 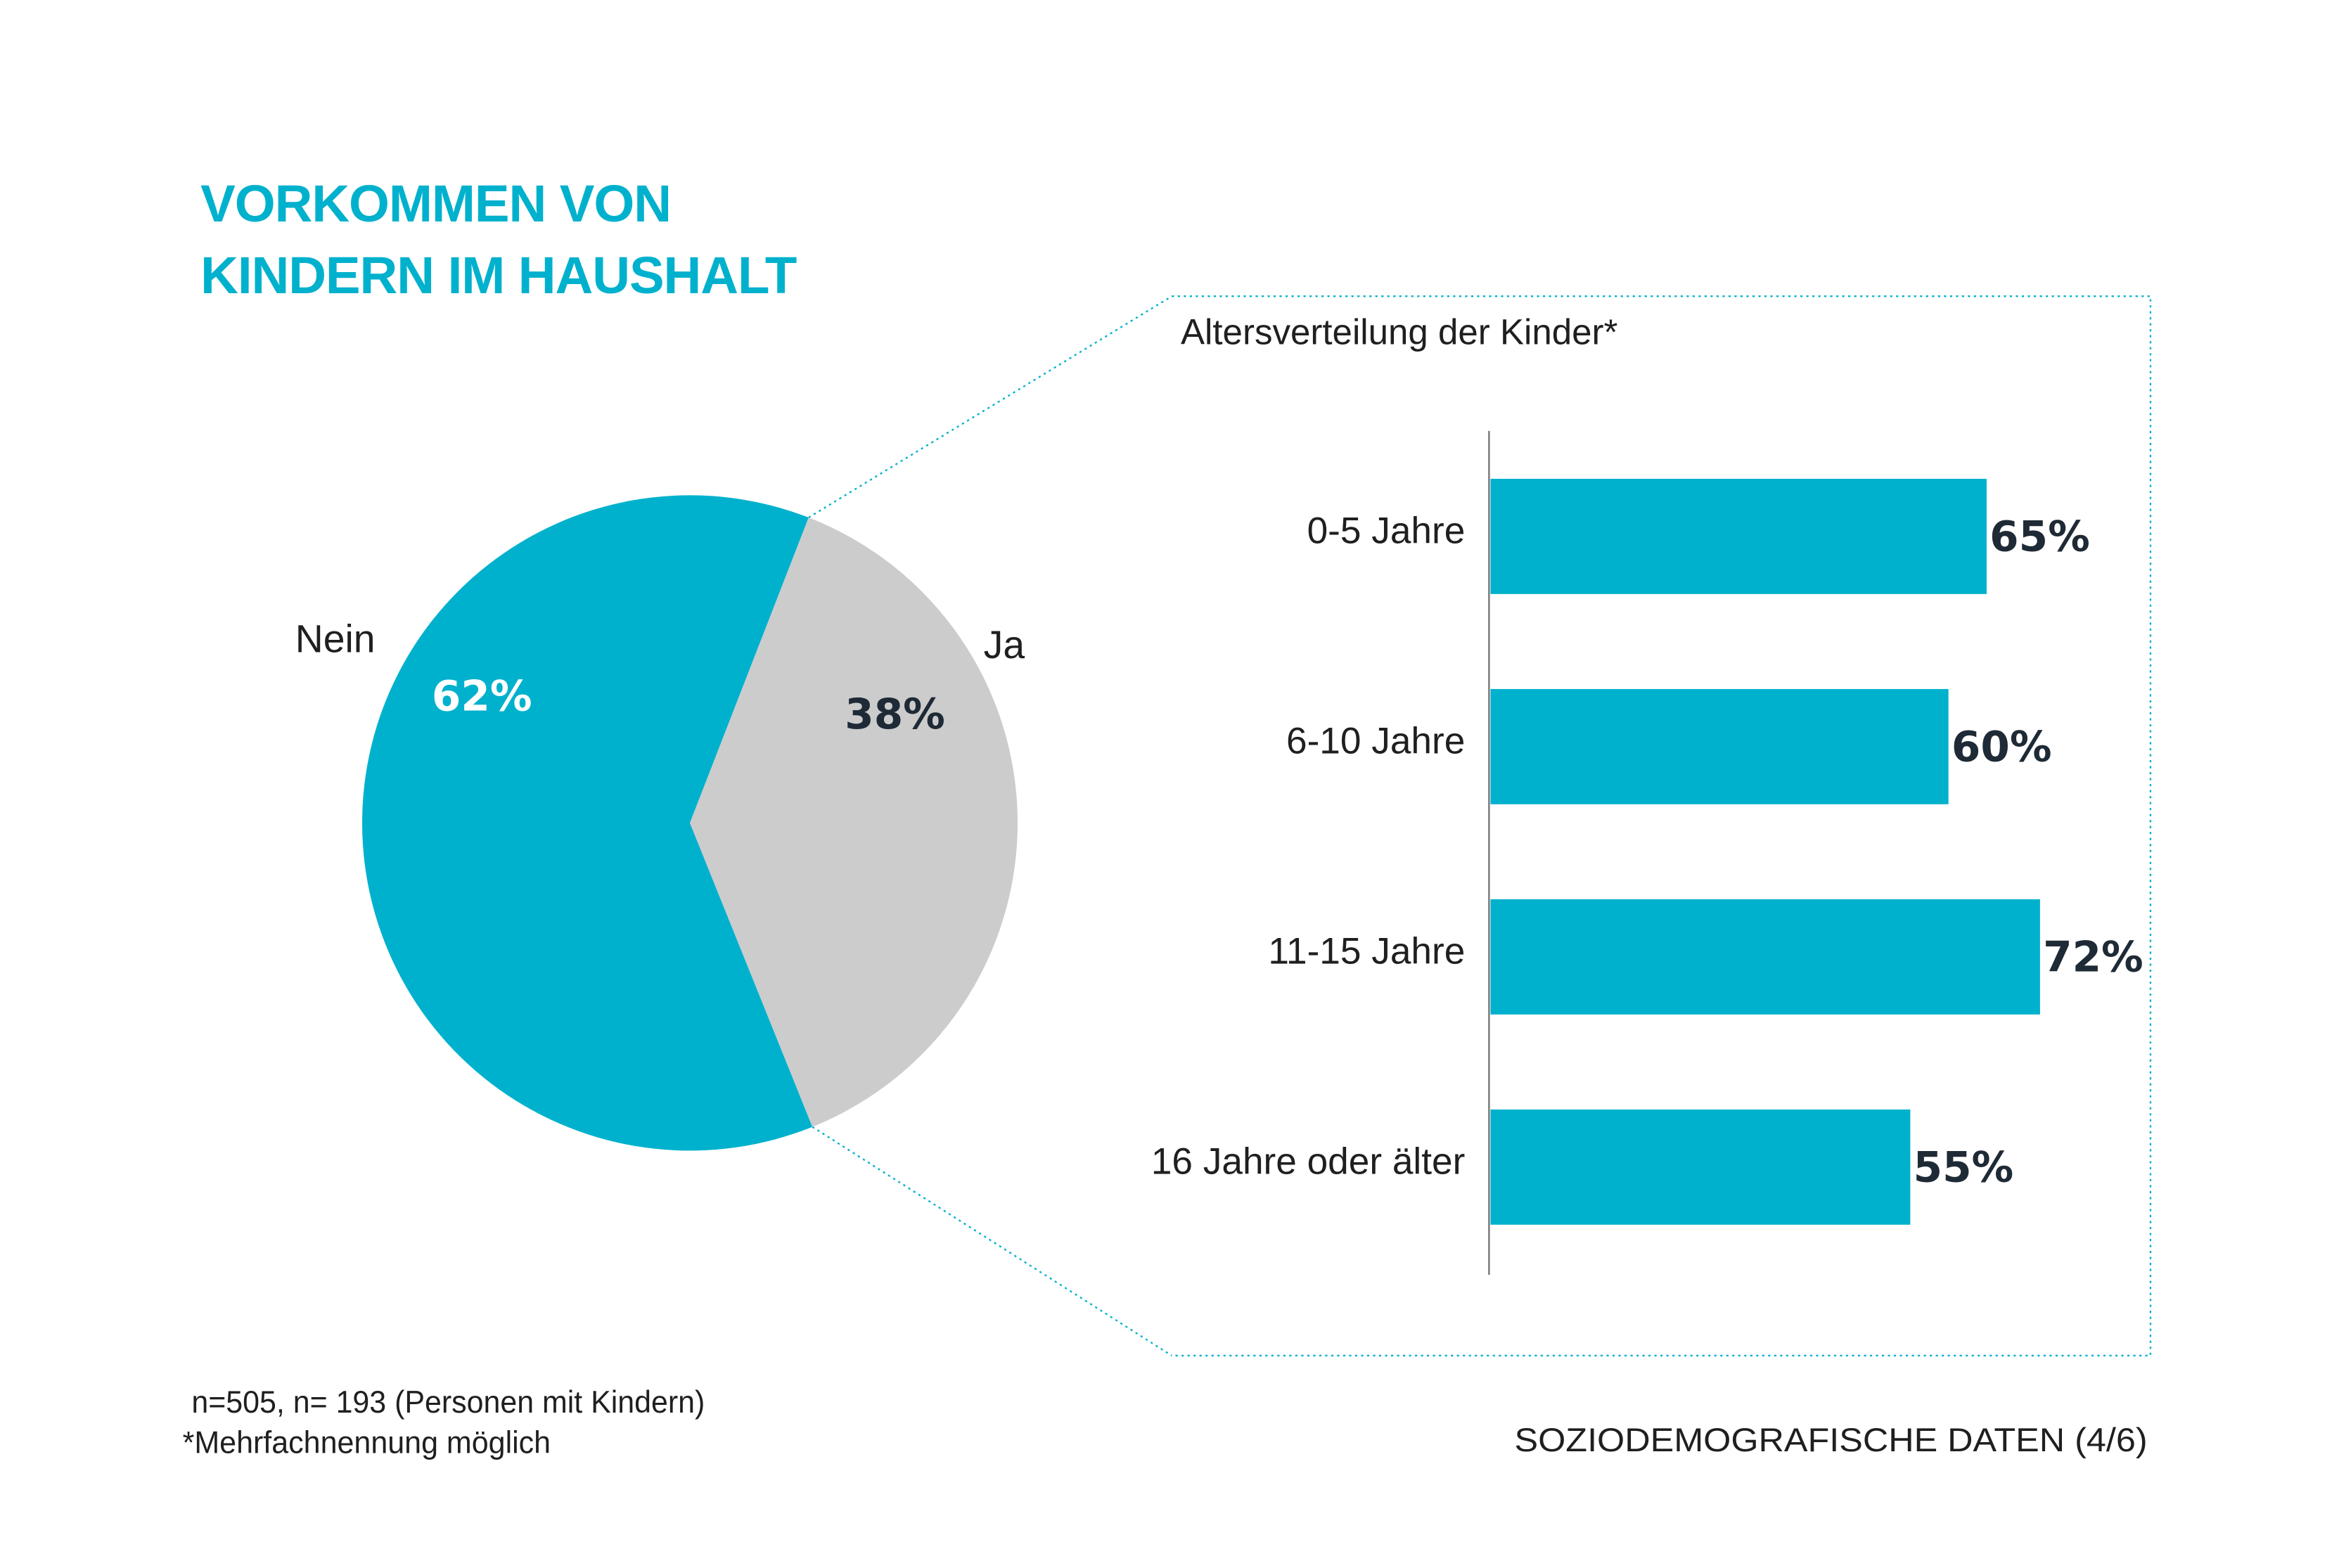 I want to click on bar-category-label-2: 6-10 Jahre, so click(x=1375, y=742).